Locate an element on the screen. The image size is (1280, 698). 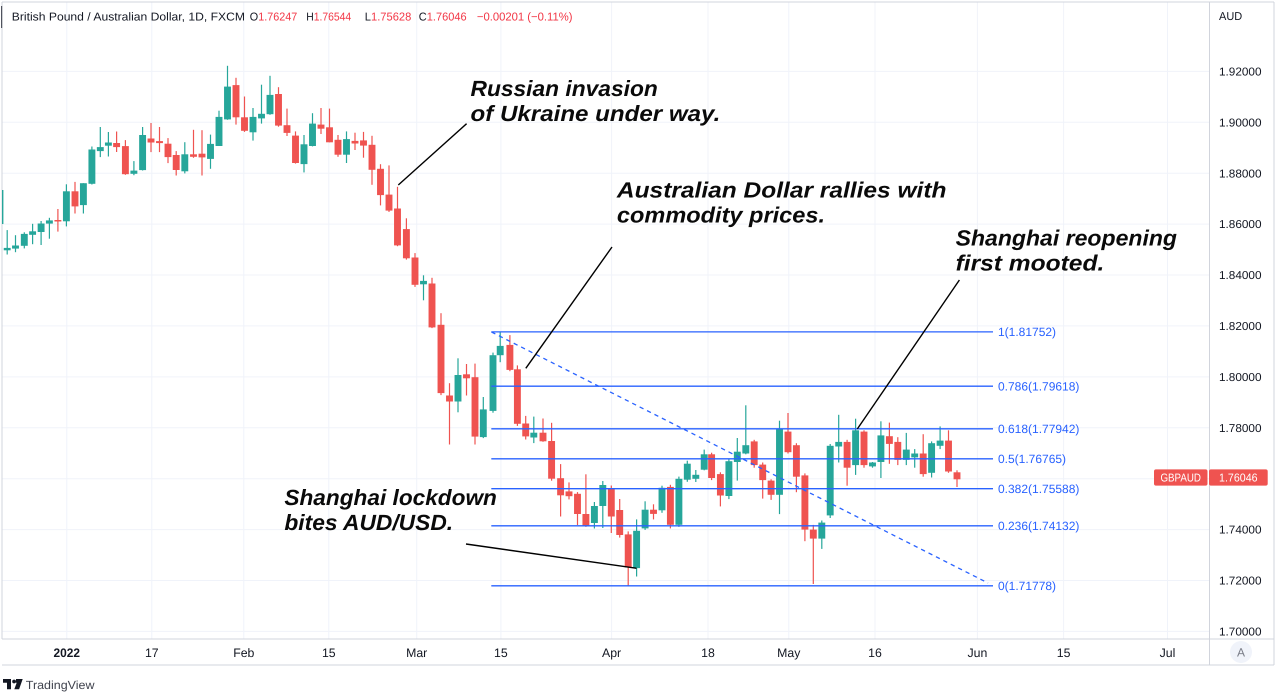
svg-text: 0.5(1.76765) is located at coordinates (1032, 459).